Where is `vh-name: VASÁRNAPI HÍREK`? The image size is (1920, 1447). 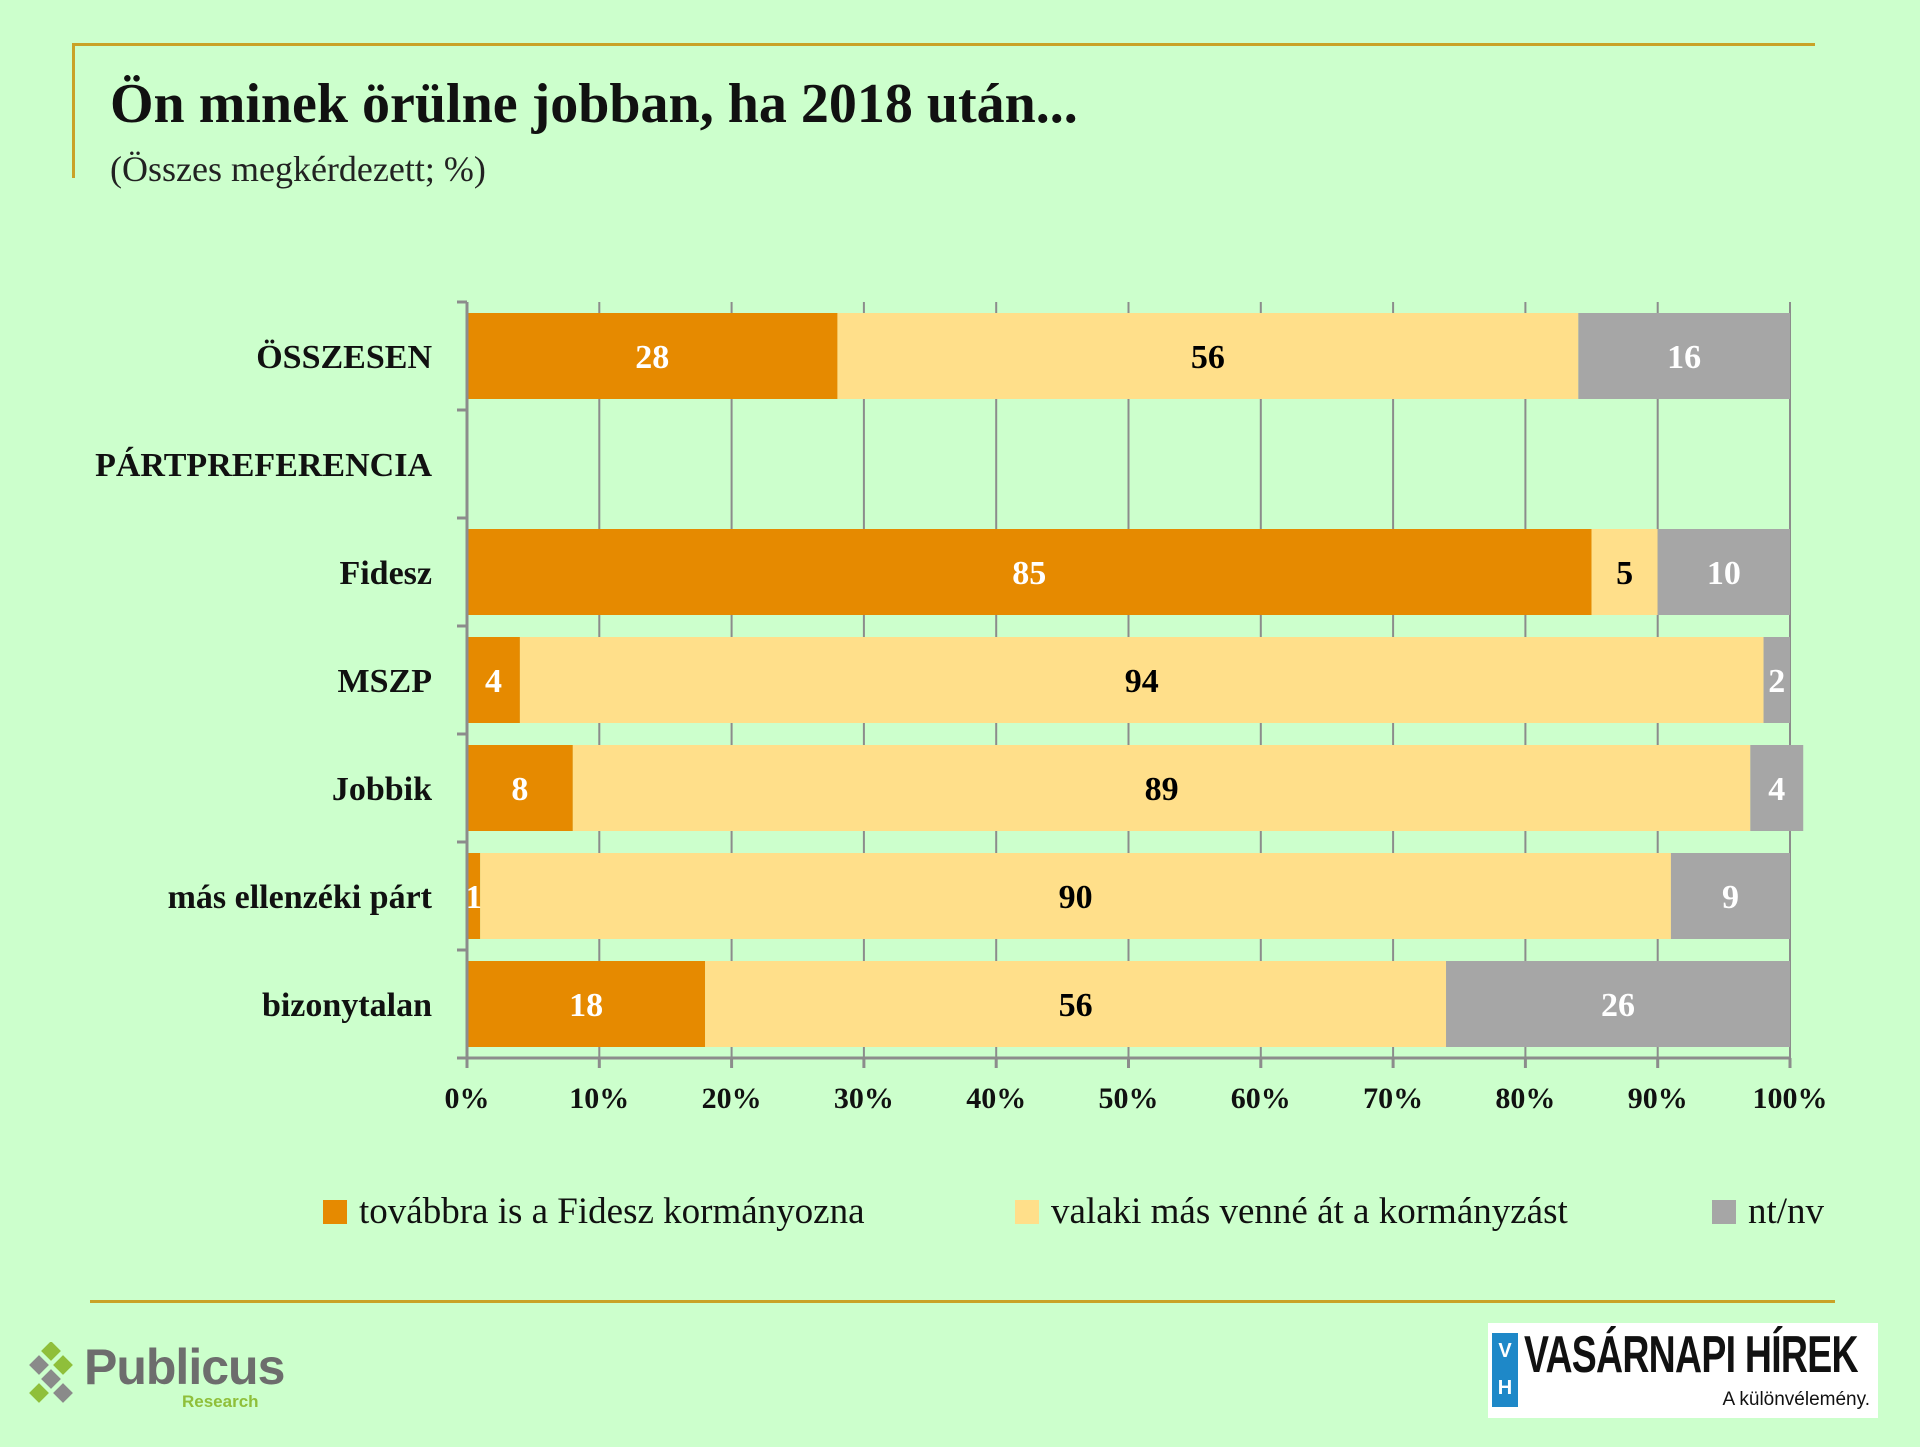
vh-name: VASÁRNAPI HÍREK is located at coordinates (1691, 1355).